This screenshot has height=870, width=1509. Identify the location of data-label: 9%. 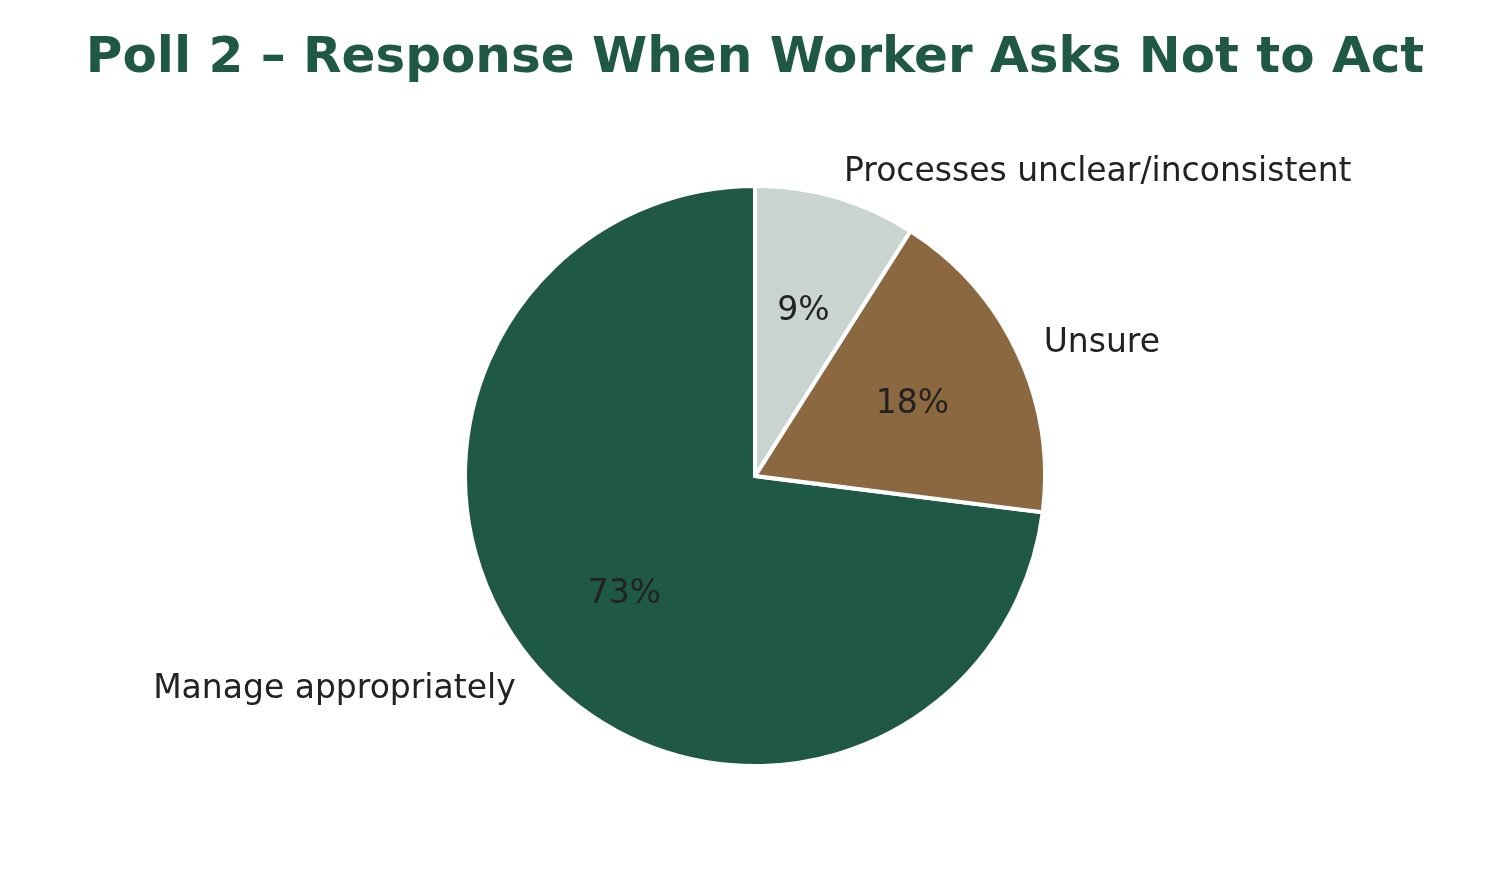
(803, 309).